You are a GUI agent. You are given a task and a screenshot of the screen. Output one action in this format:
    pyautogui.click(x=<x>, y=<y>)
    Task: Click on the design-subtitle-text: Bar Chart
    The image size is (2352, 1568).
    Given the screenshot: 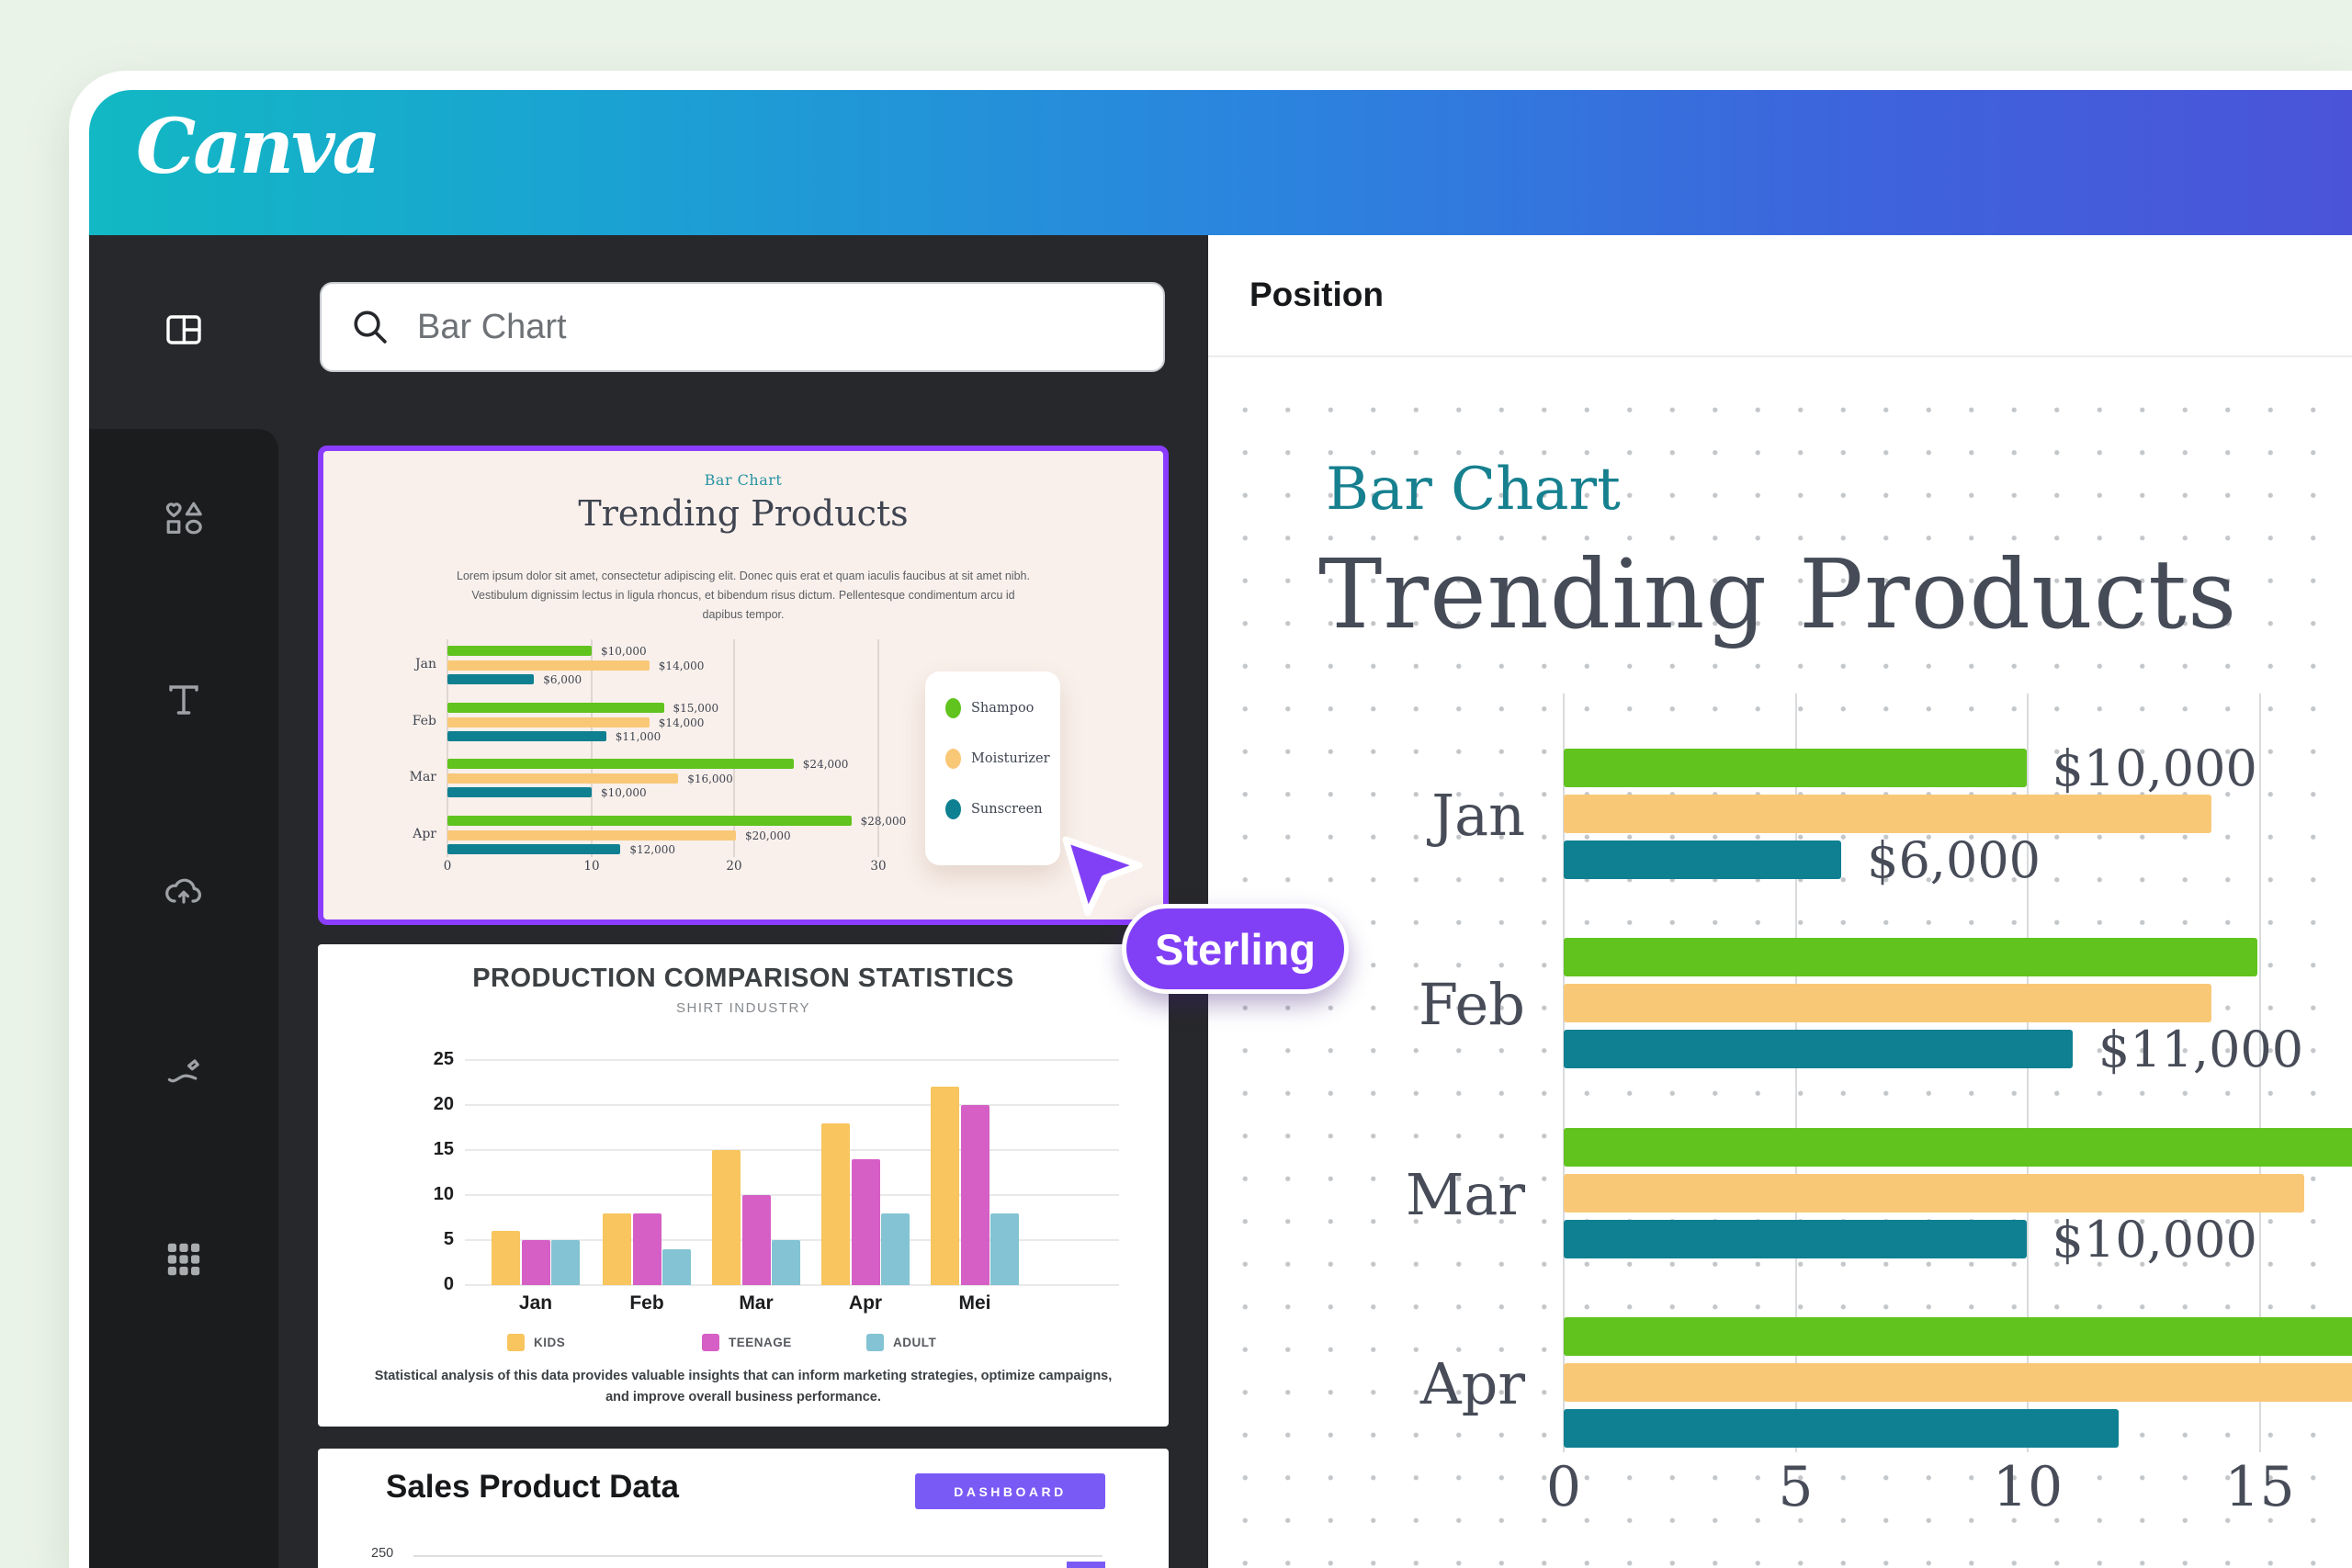 What is the action you would take?
    pyautogui.click(x=1473, y=490)
    